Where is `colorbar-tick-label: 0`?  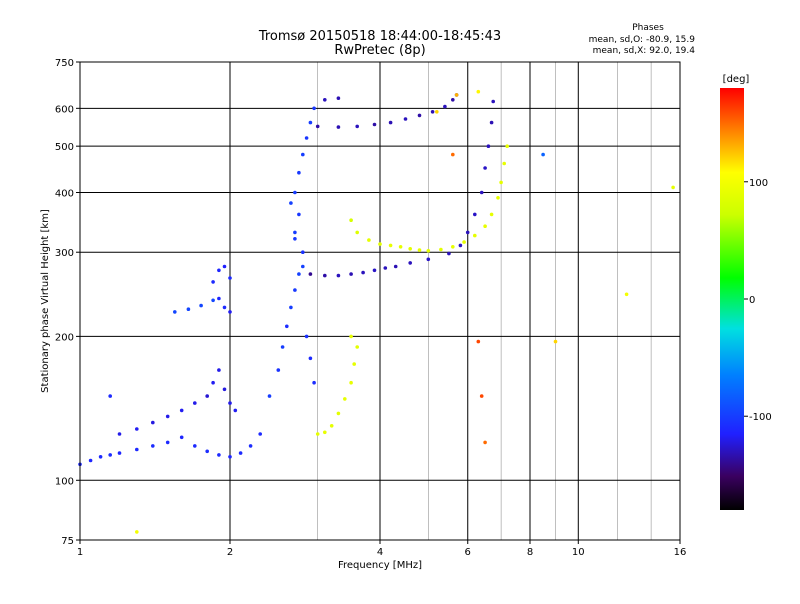 colorbar-tick-label: 0 is located at coordinates (752, 300).